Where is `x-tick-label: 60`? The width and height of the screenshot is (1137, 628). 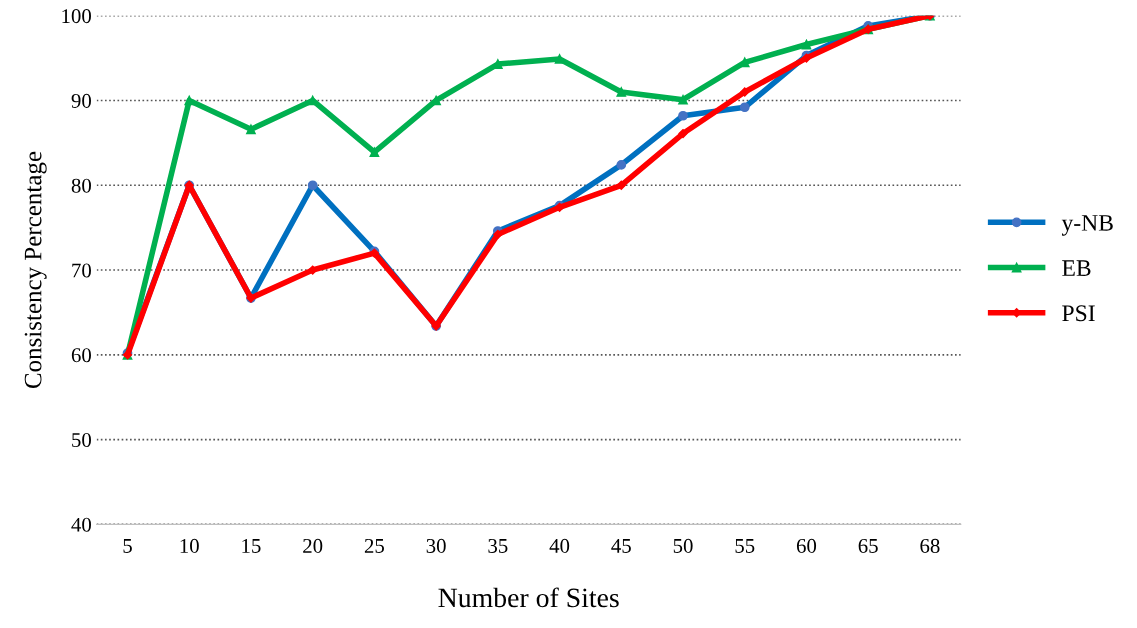 x-tick-label: 60 is located at coordinates (806, 545).